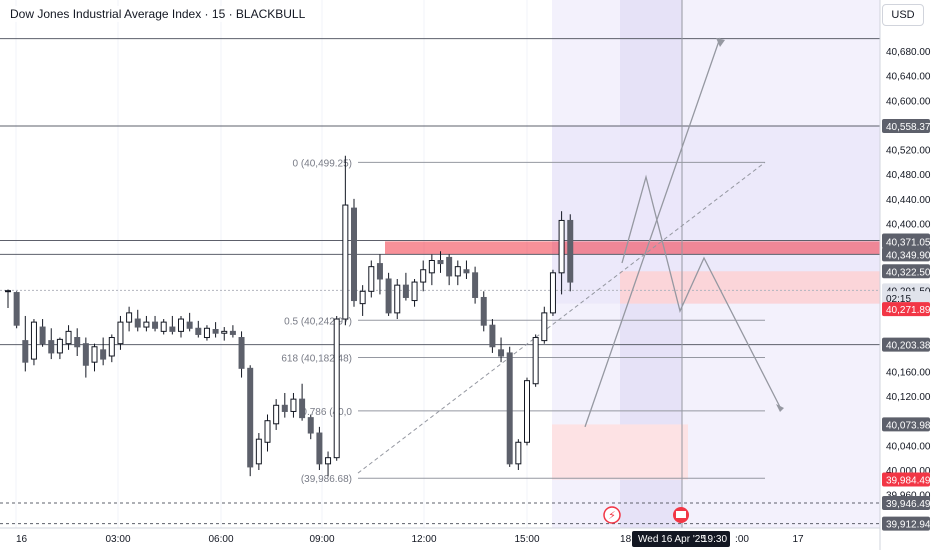 Image resolution: width=932 pixels, height=550 pixels. Describe the element at coordinates (672, 539) in the screenshot. I see `crosshair-date-label: Wed 16 Apr '25` at that location.